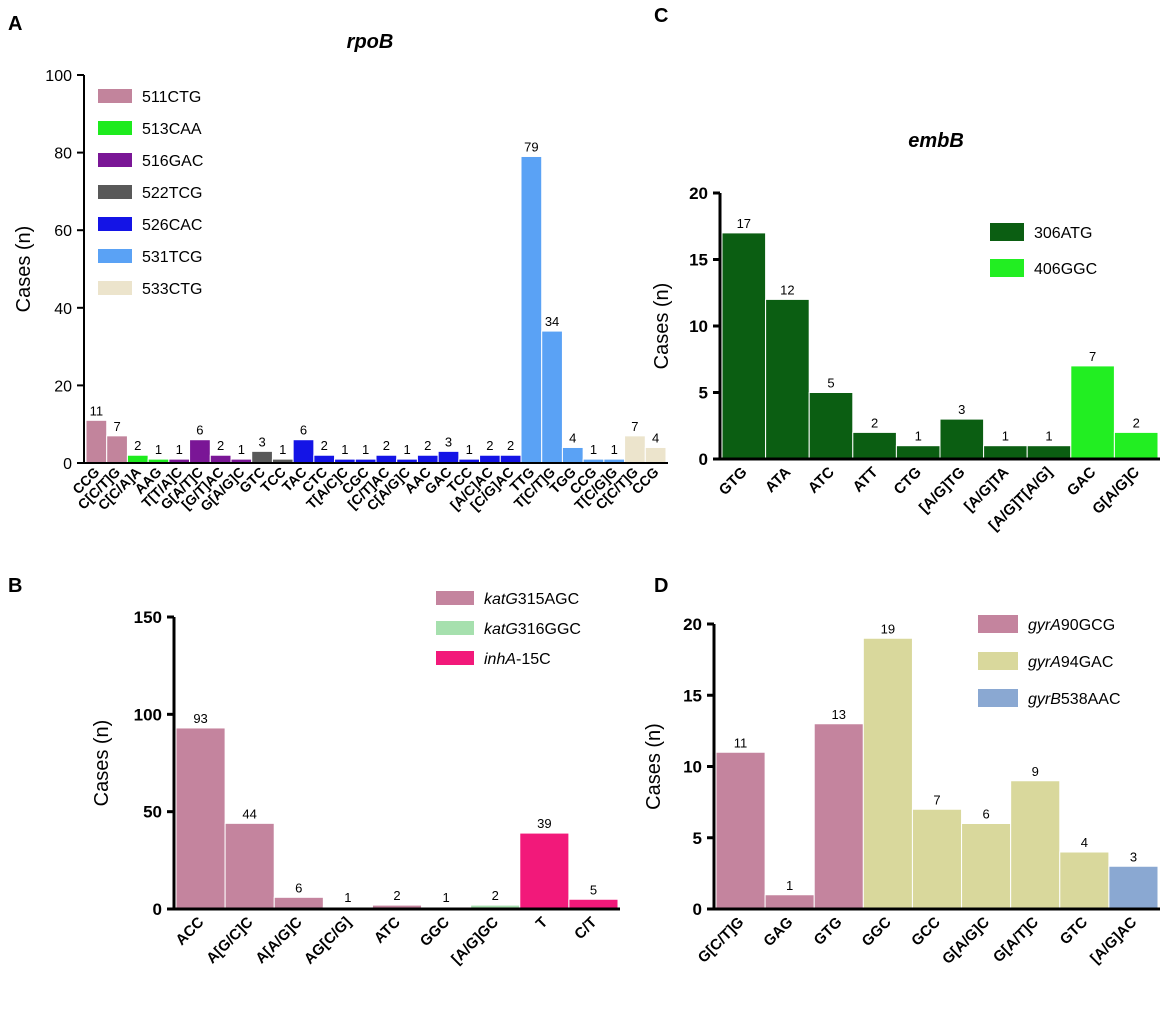 The height and width of the screenshot is (1012, 1170). I want to click on x-tick-label: ACC, so click(189, 931).